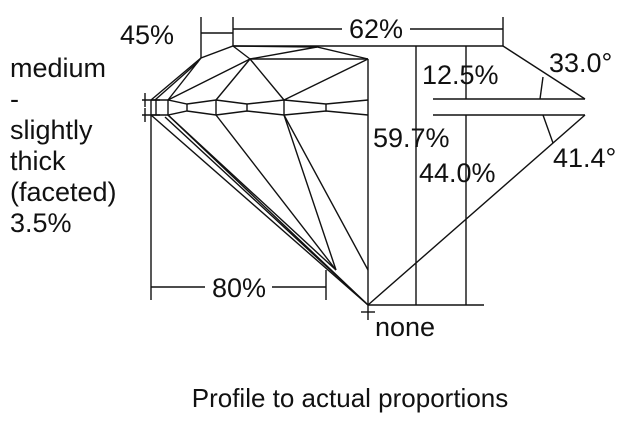 The width and height of the screenshot is (640, 430). I want to click on culet-label: none, so click(405, 327).